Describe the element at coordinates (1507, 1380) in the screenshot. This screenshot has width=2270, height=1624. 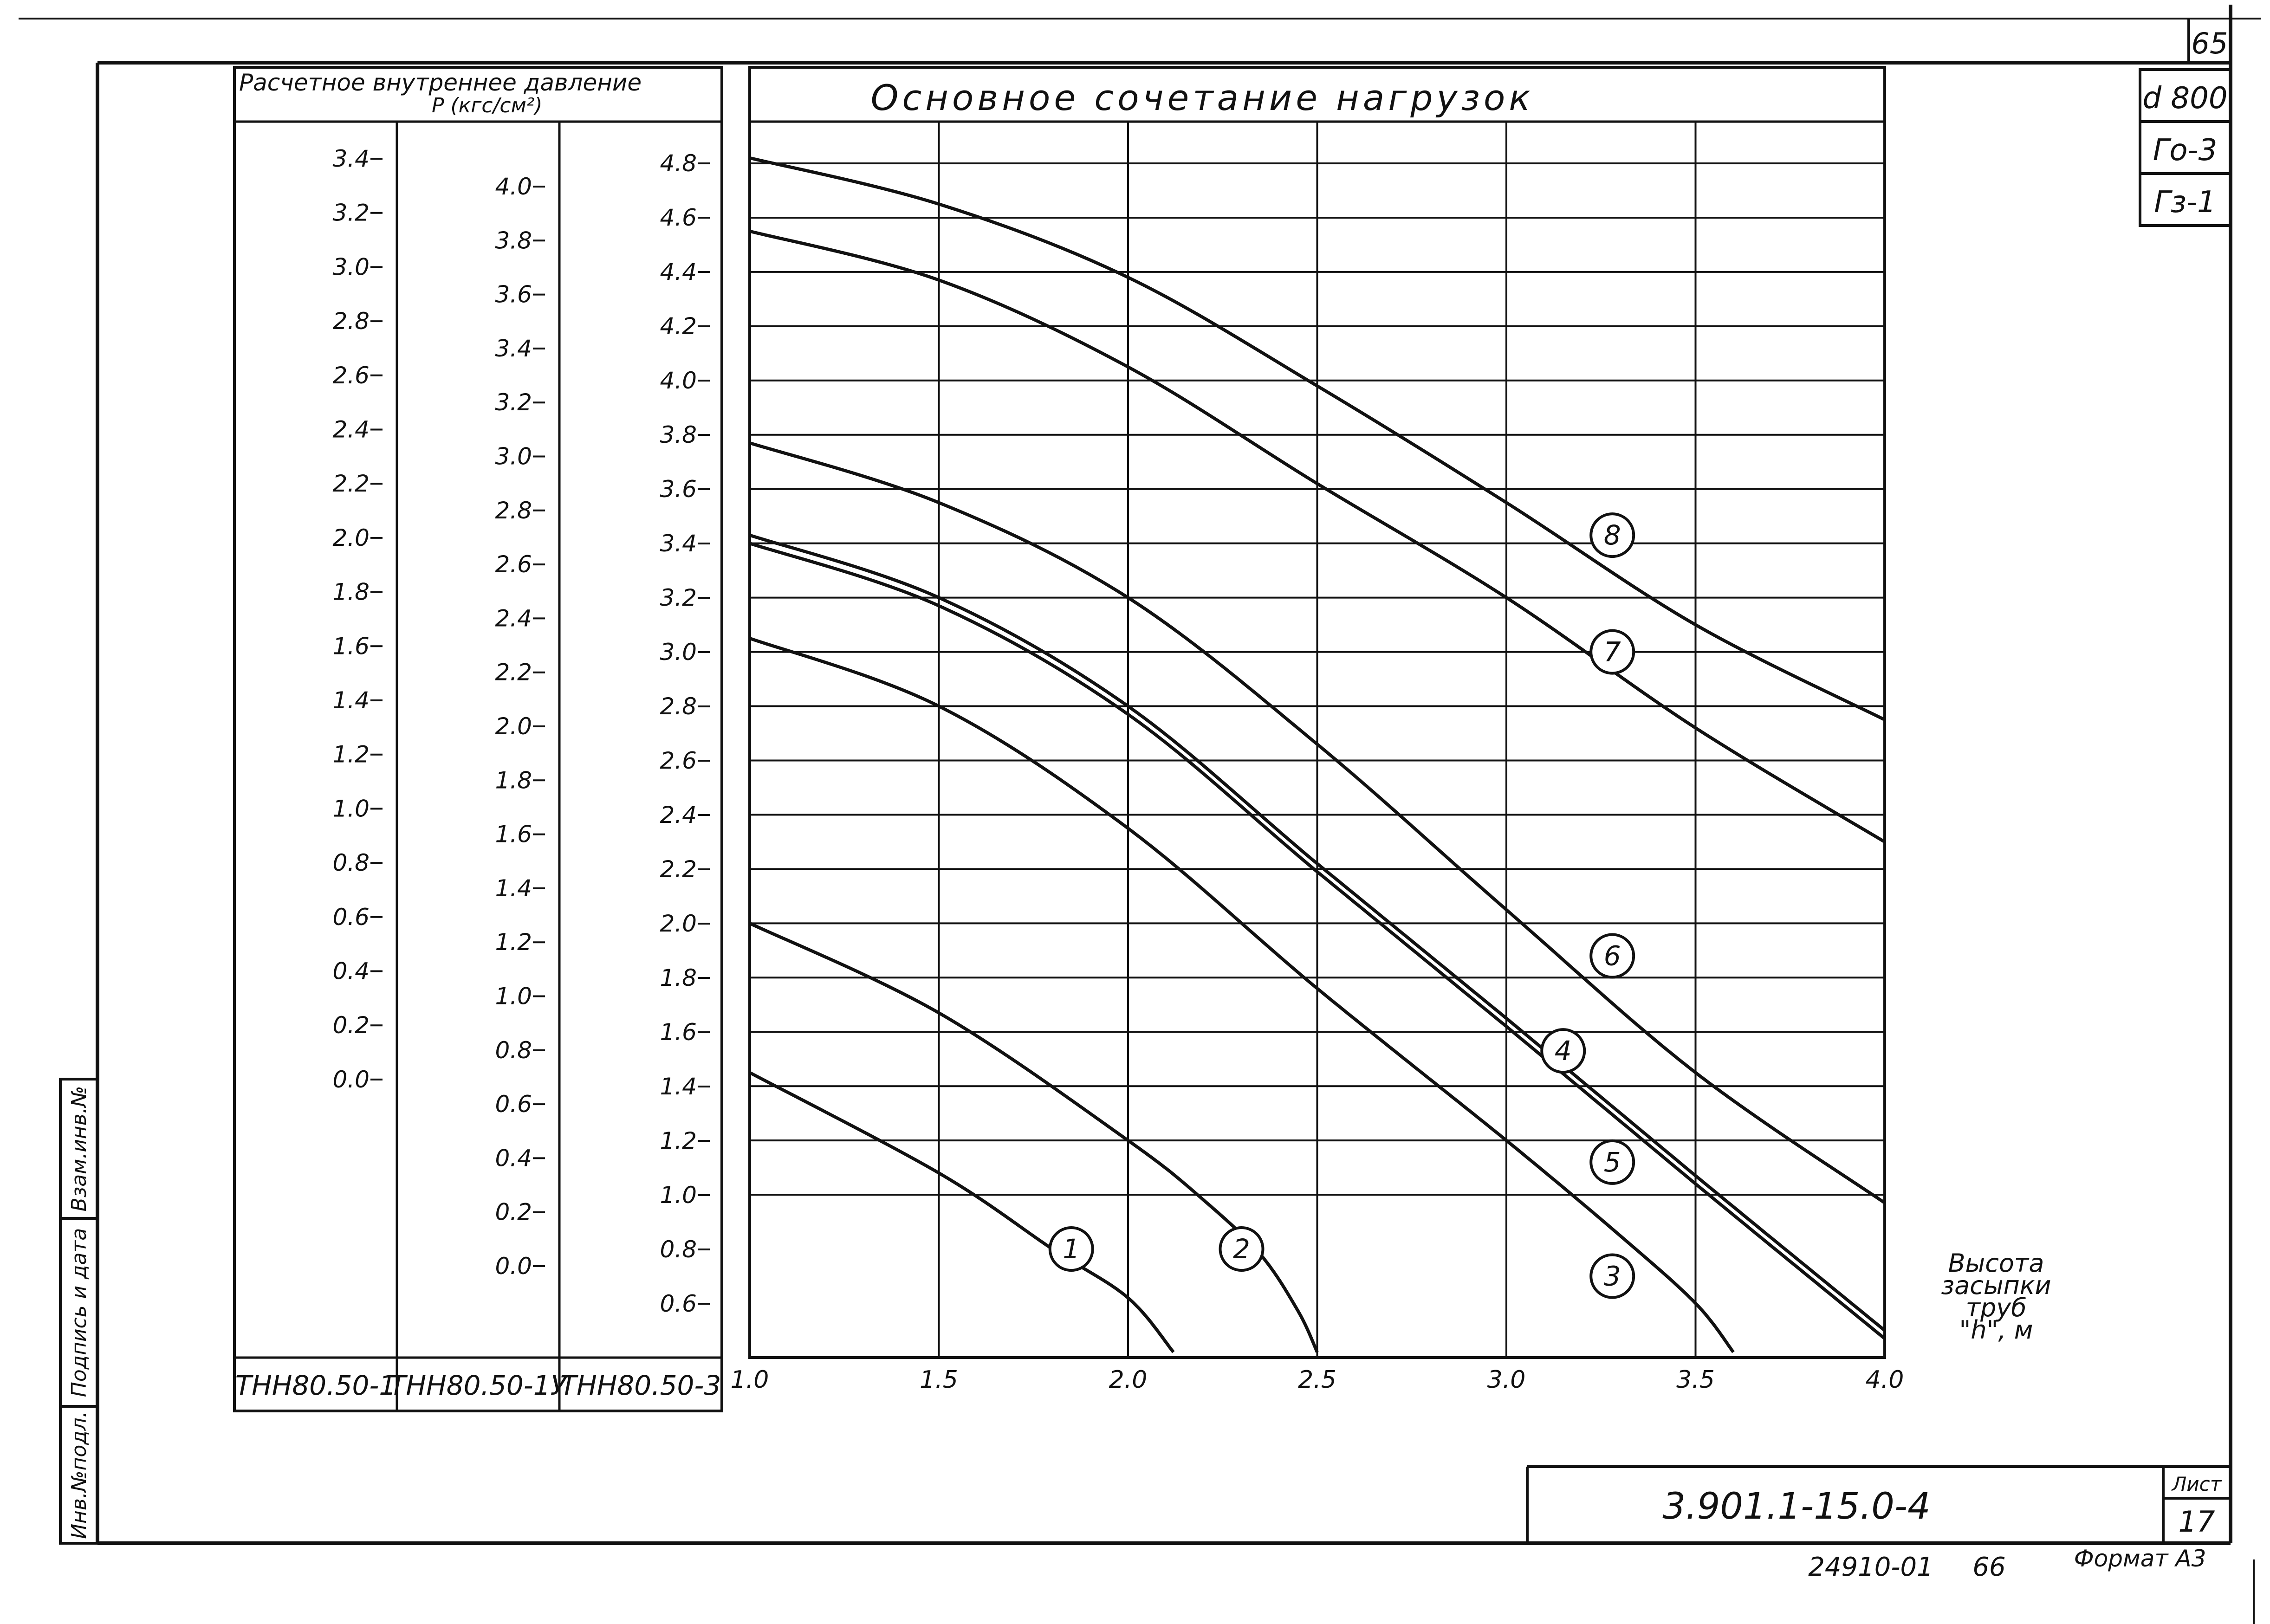
I see `x-tick-label: 3.0` at that location.